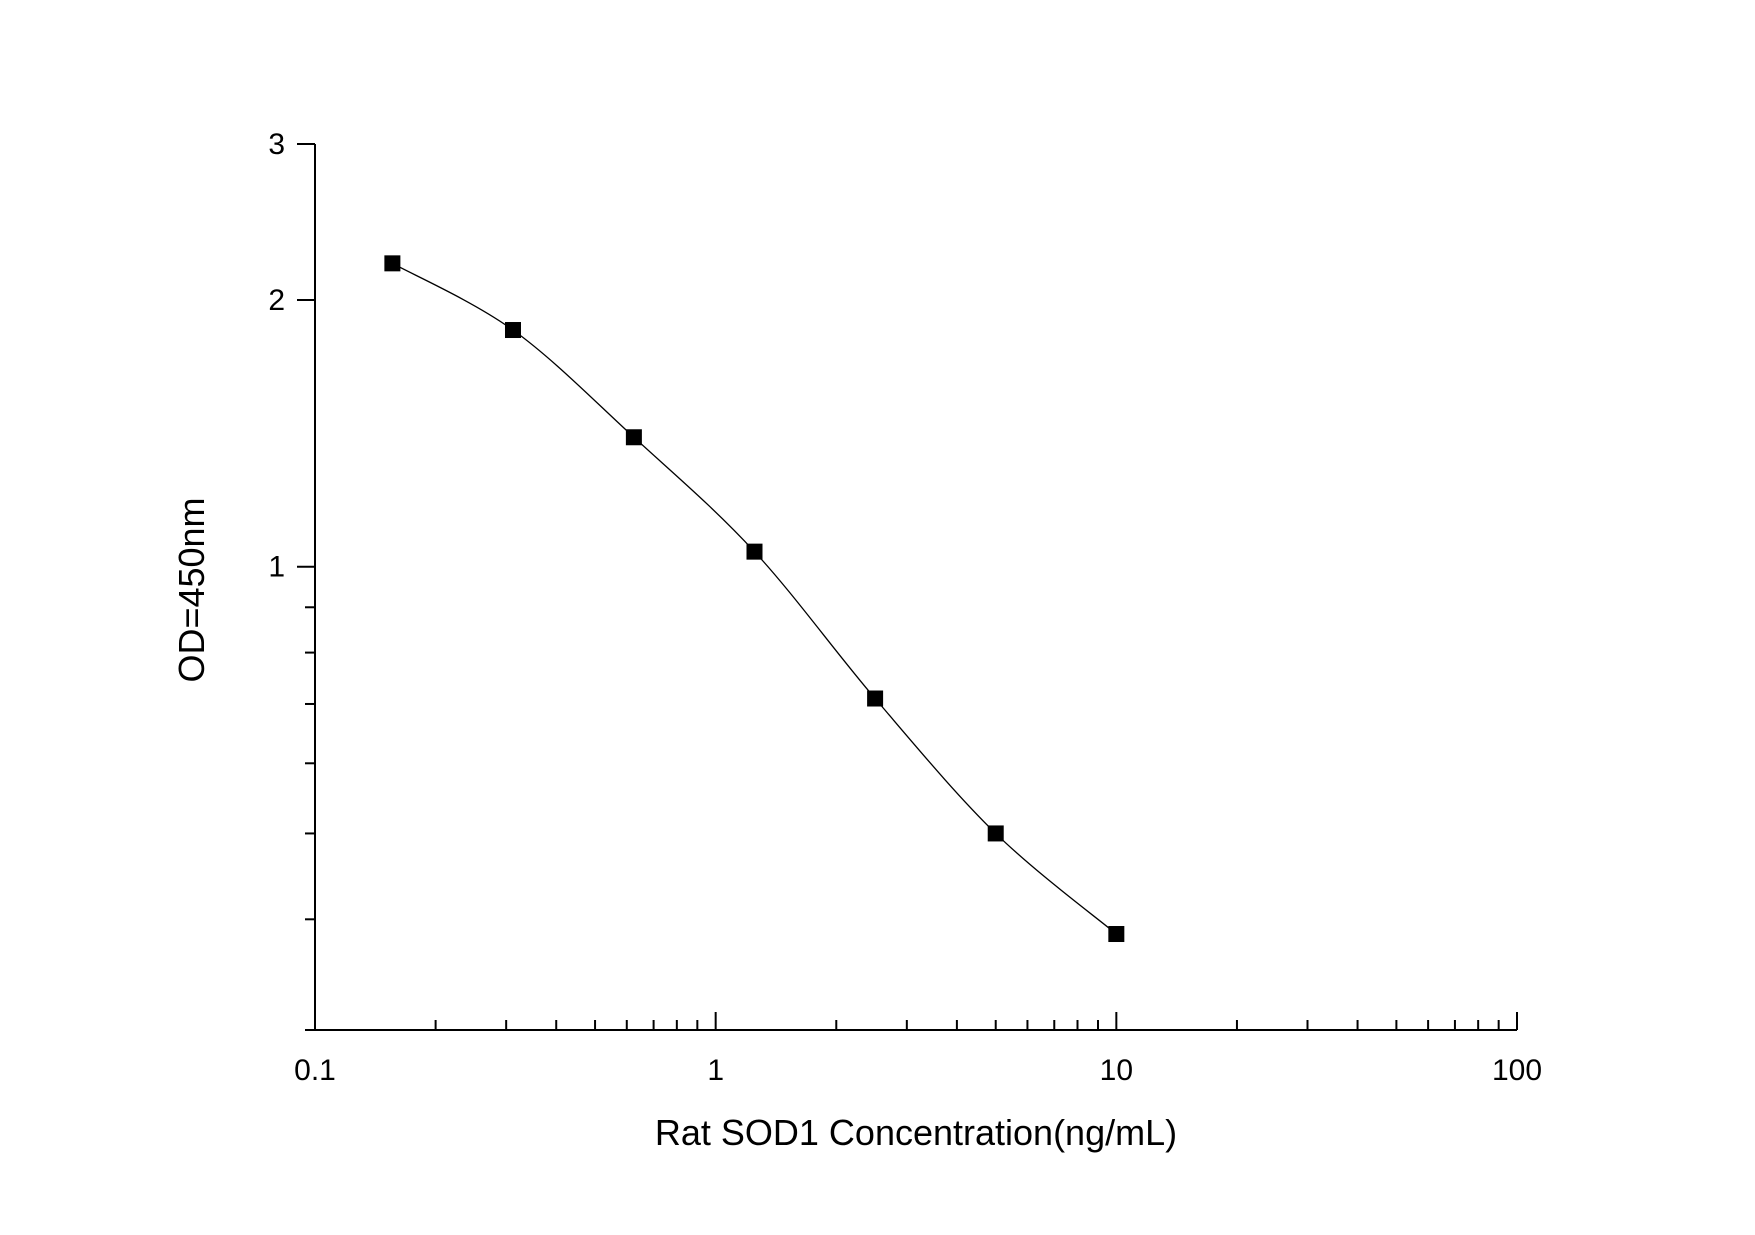  What do you see at coordinates (276, 300) in the screenshot?
I see `y-tick-label: 2` at bounding box center [276, 300].